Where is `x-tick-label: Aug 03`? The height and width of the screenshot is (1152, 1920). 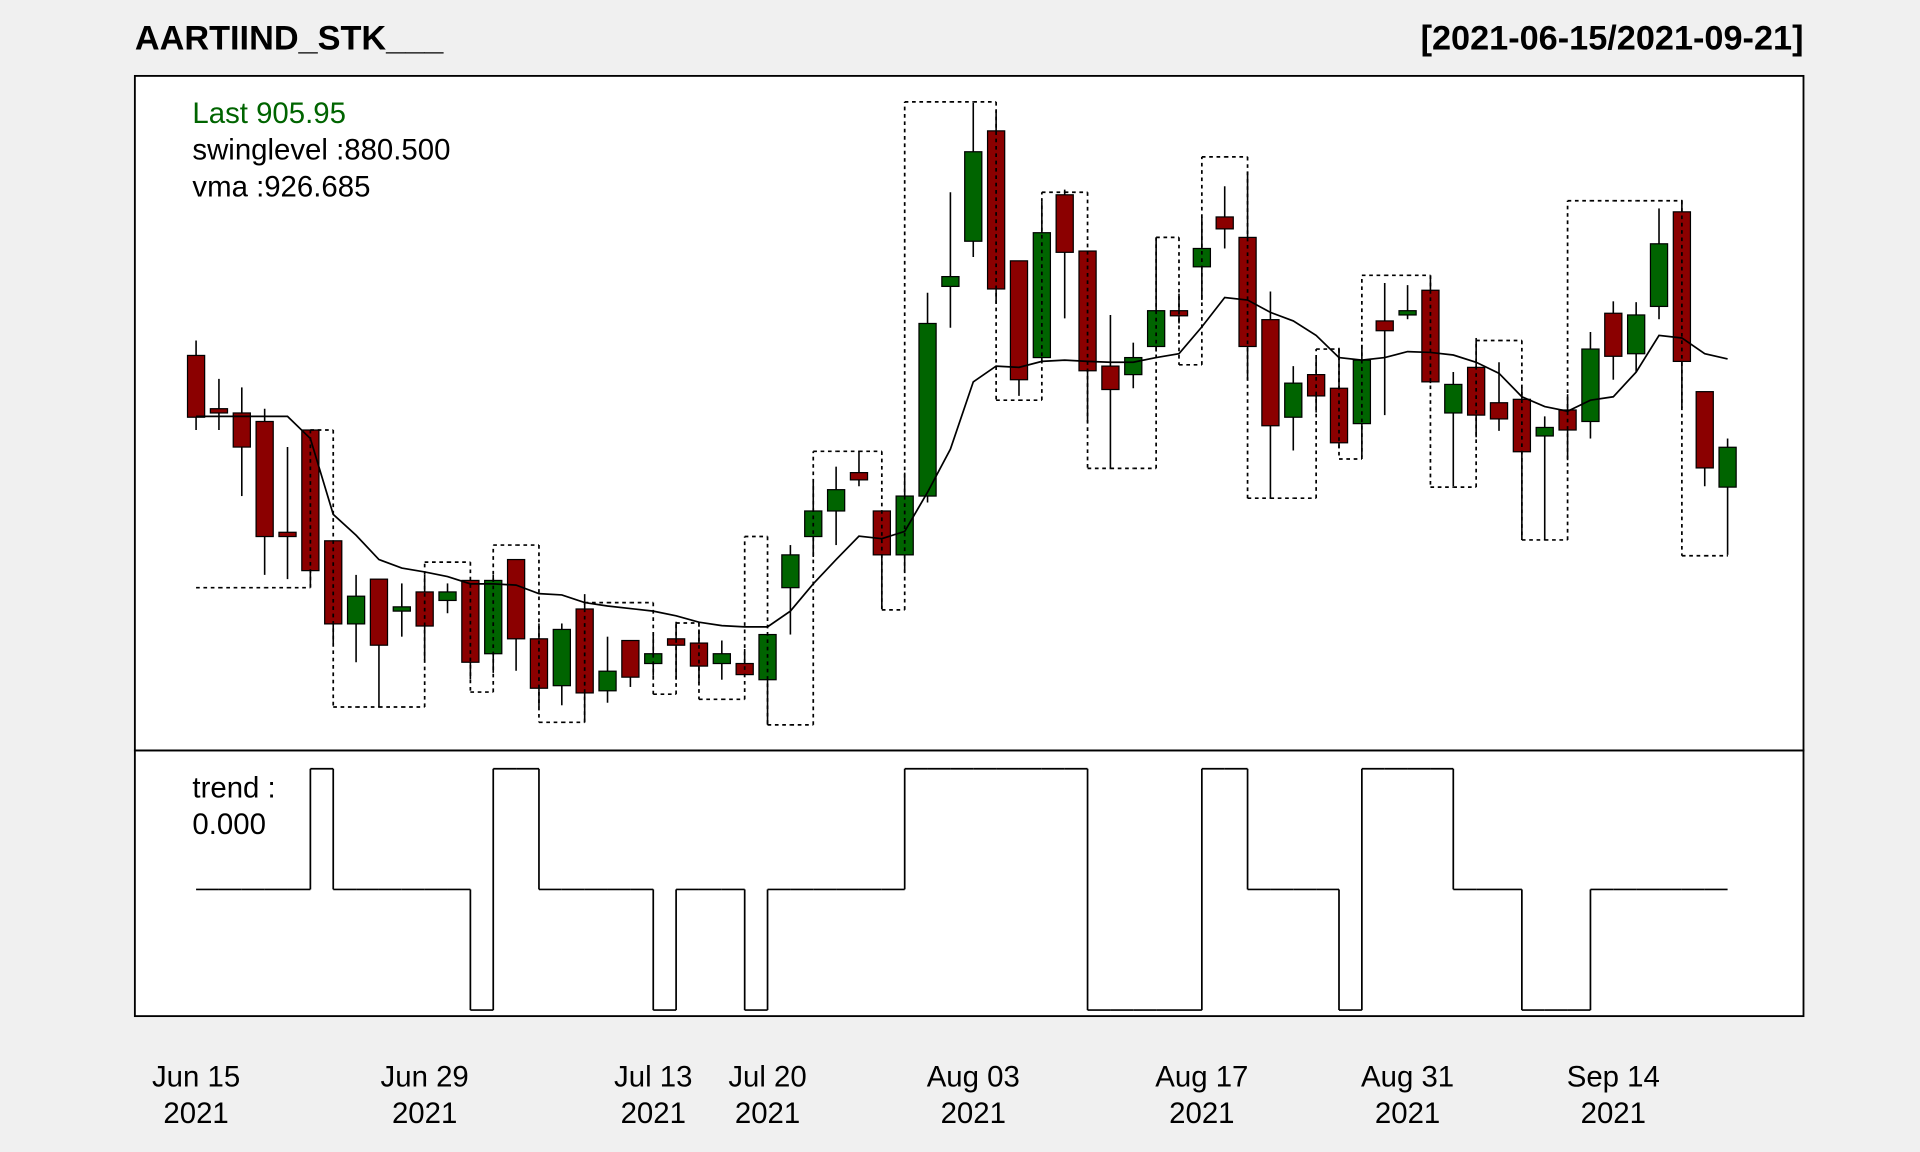 x-tick-label: Aug 03 is located at coordinates (973, 1076).